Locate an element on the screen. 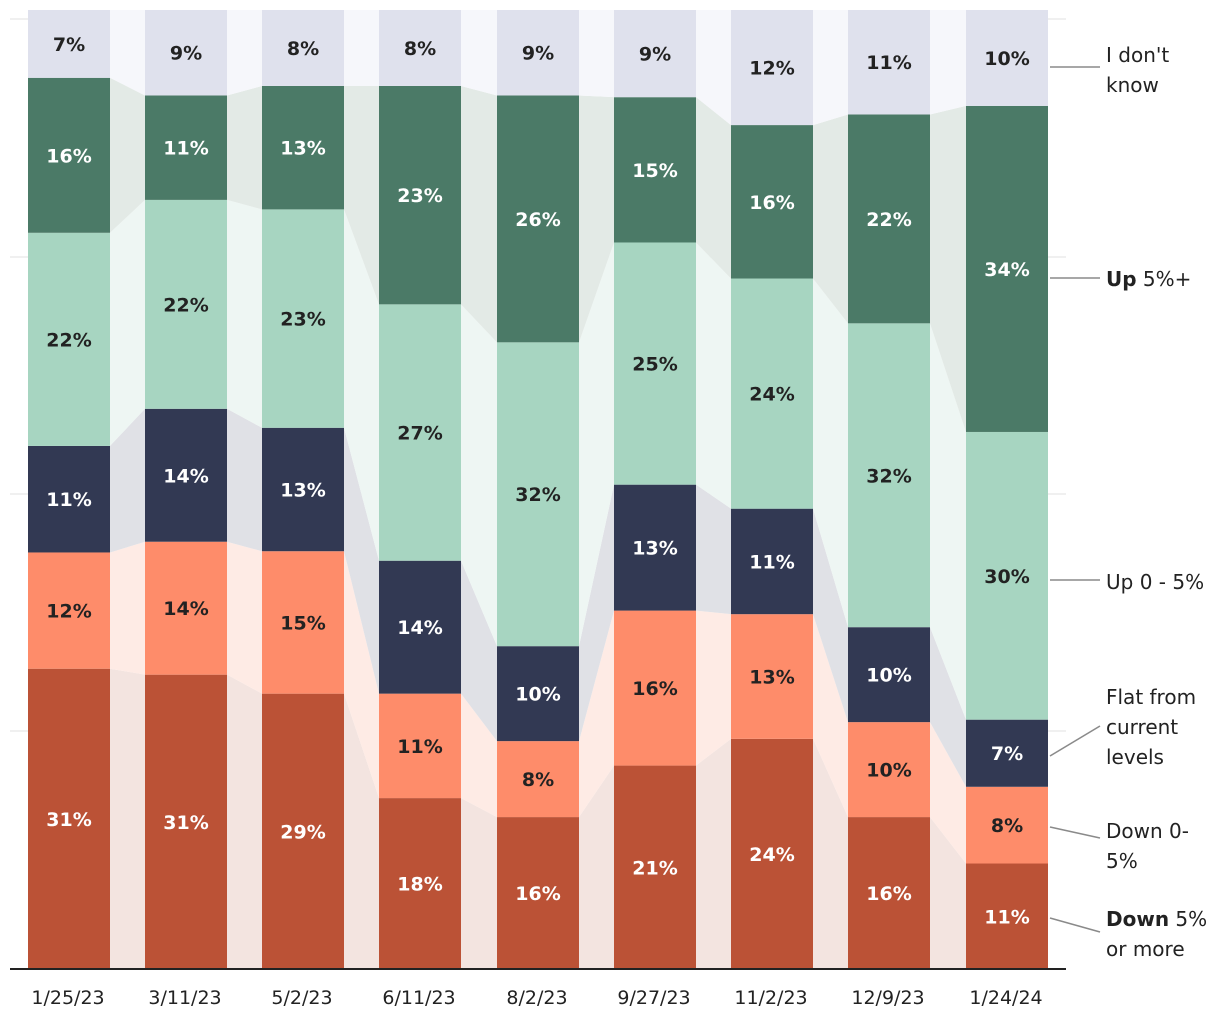 The width and height of the screenshot is (1220, 1020). legend-entry-dontknow: I don't know is located at coordinates (1137, 70).